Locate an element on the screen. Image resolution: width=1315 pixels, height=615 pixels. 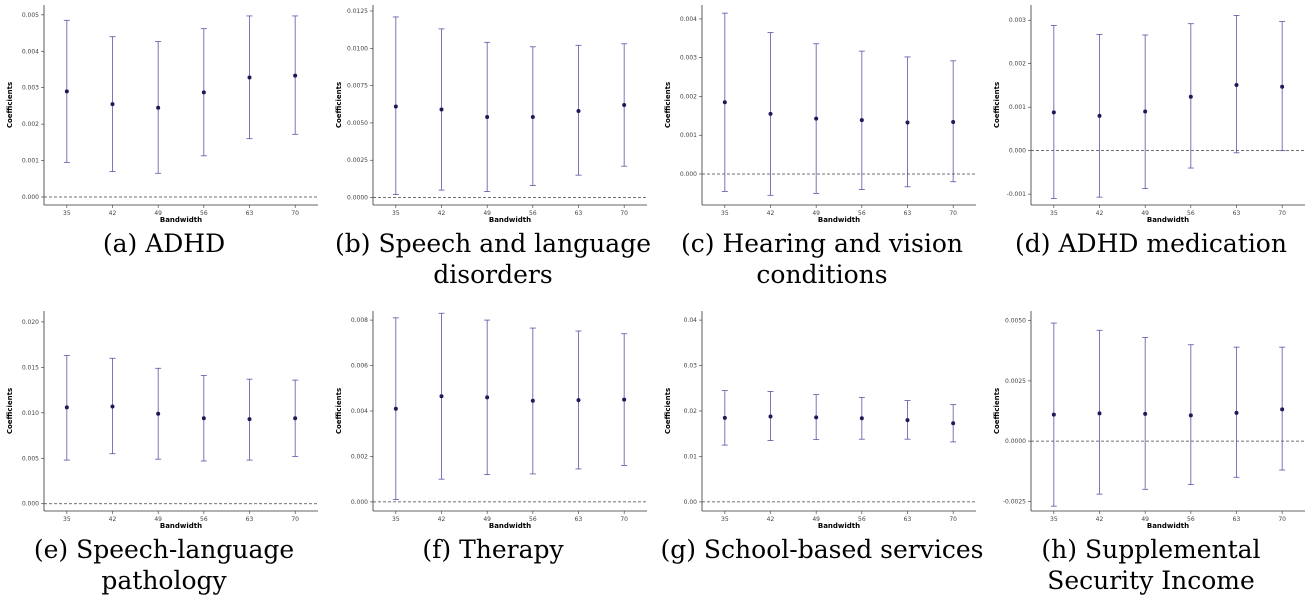
y-tick-label: 0.0075 is located at coordinates (357, 86).